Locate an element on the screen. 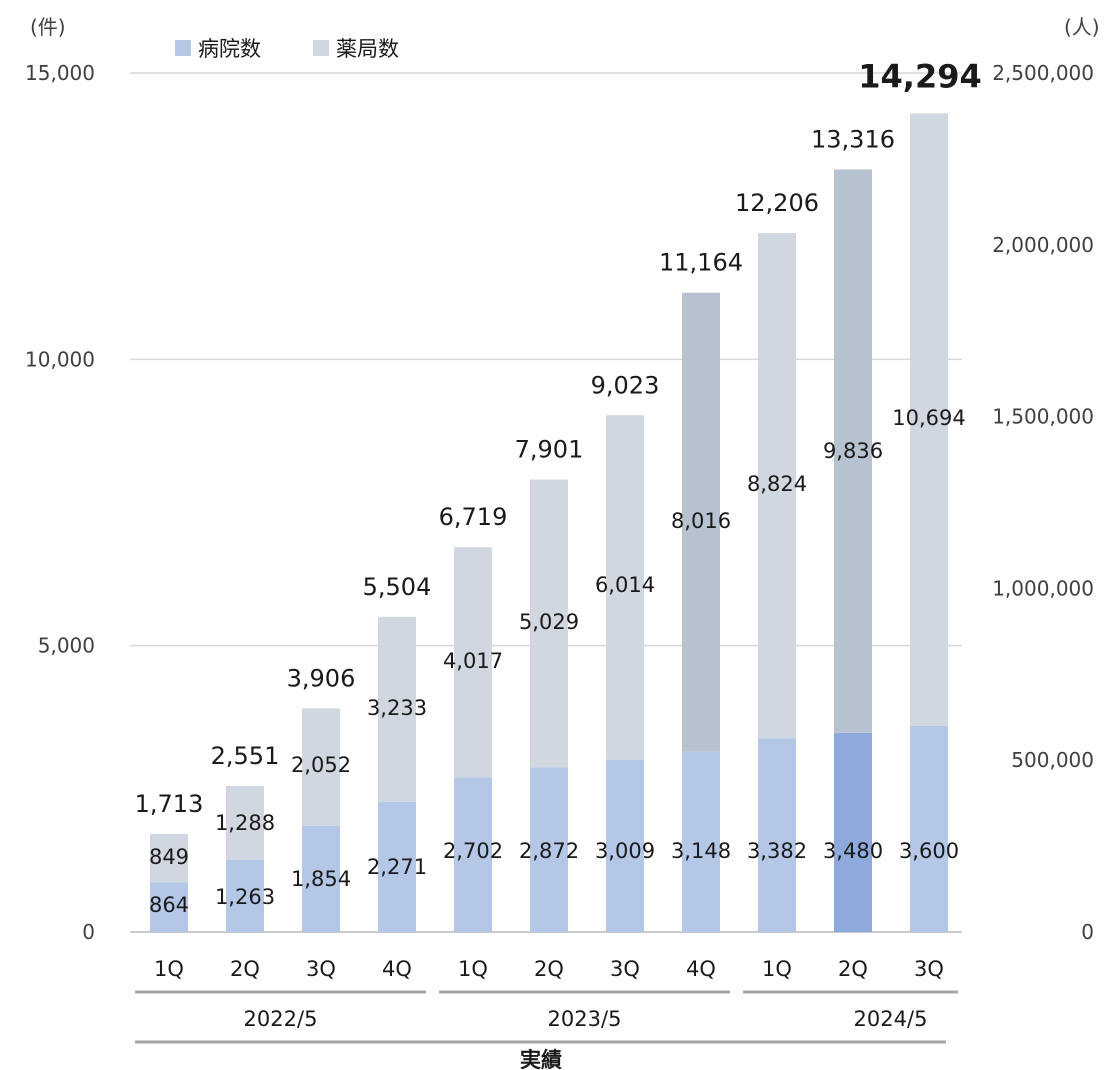  data-label-total: 6,719 is located at coordinates (473, 517).